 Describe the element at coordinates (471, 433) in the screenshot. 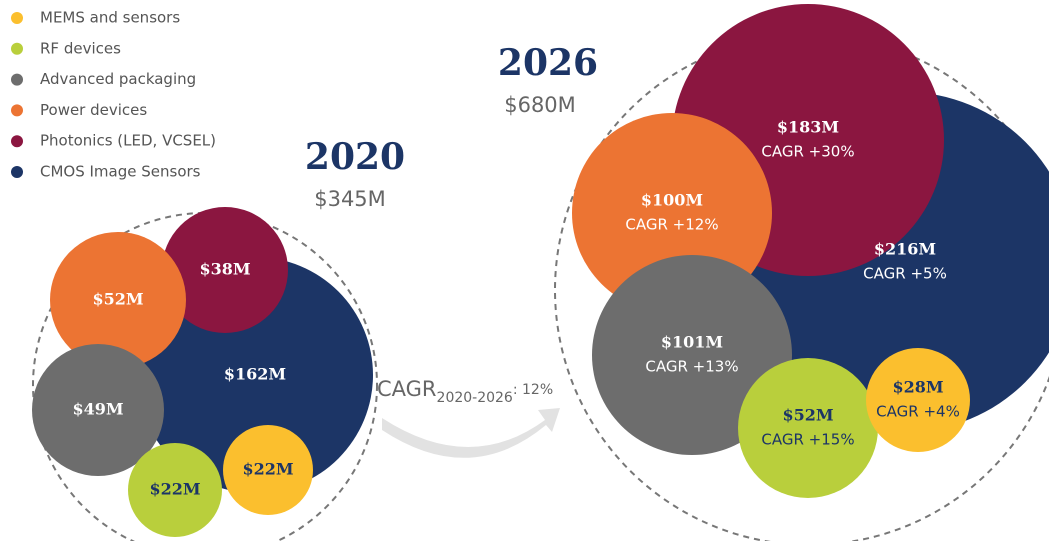

I see `arrow` at that location.